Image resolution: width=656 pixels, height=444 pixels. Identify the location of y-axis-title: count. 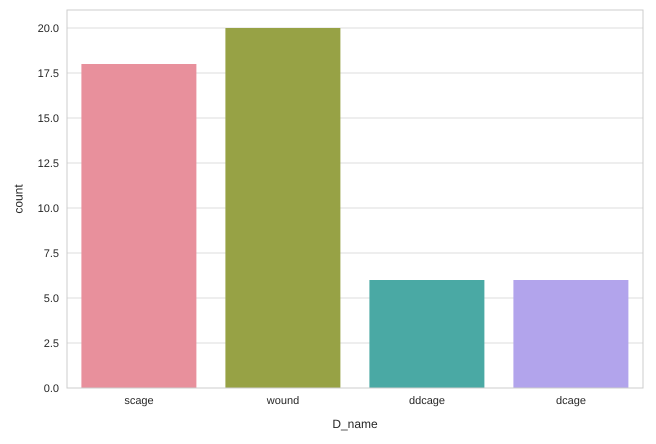
(18, 199).